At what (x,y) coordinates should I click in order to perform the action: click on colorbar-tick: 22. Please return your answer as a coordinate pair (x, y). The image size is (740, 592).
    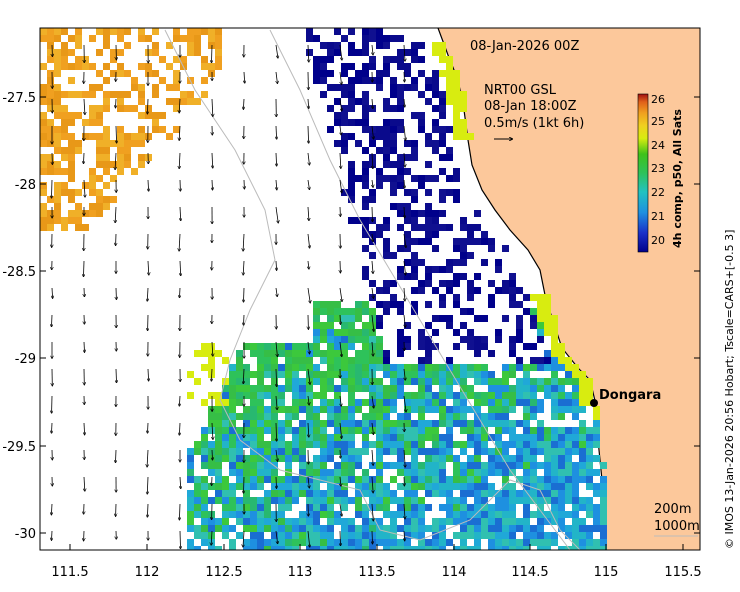
    Looking at the image, I should click on (658, 192).